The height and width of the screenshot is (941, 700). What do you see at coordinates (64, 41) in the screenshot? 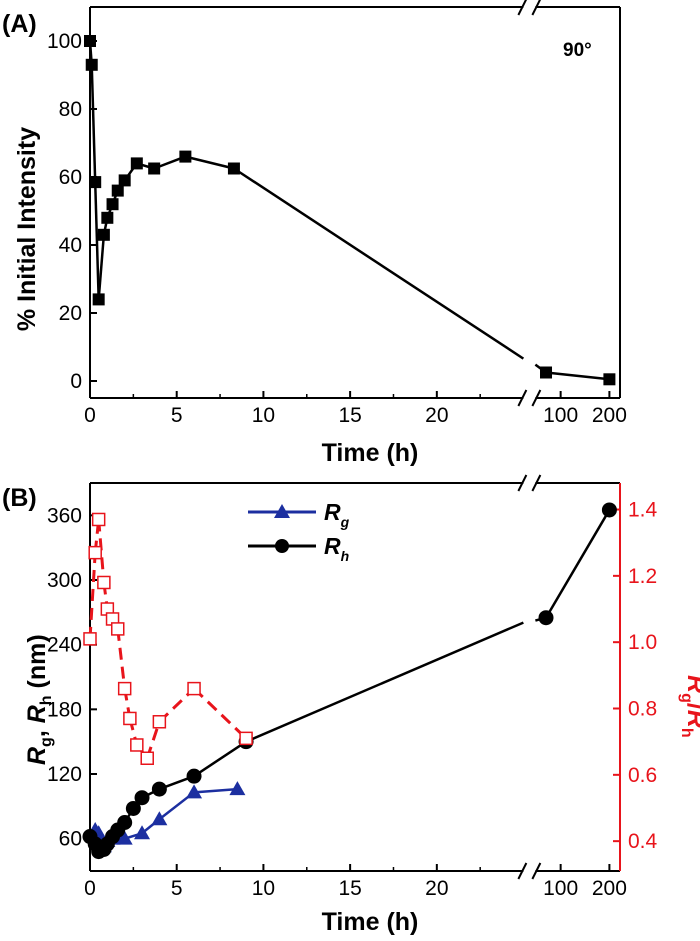
I see `y-tick-label: 100` at bounding box center [64, 41].